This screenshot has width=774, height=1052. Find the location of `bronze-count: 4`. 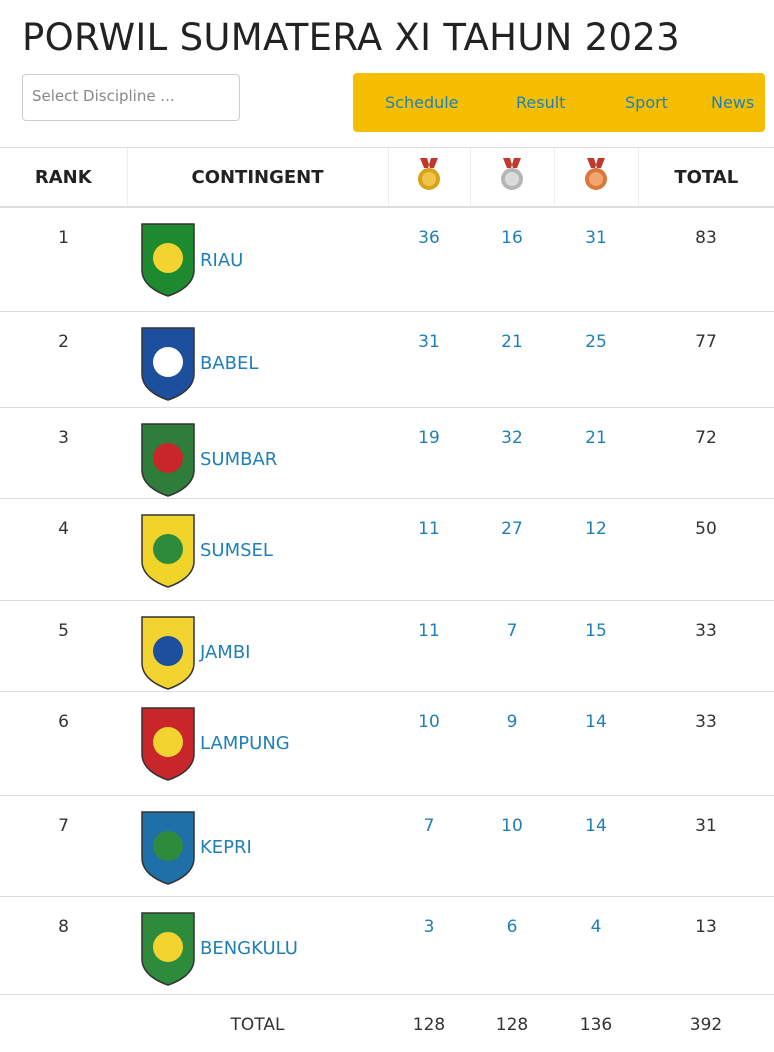

bronze-count: 4 is located at coordinates (596, 944).